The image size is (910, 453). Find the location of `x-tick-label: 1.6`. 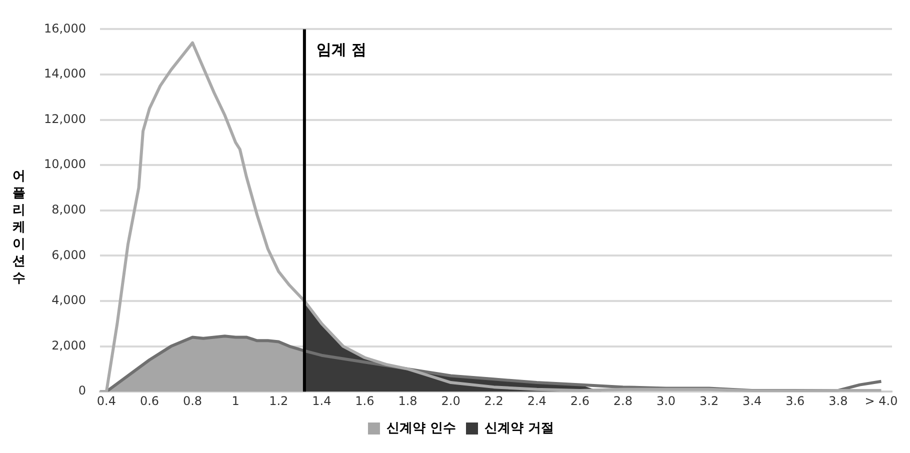

x-tick-label: 1.6 is located at coordinates (364, 401).